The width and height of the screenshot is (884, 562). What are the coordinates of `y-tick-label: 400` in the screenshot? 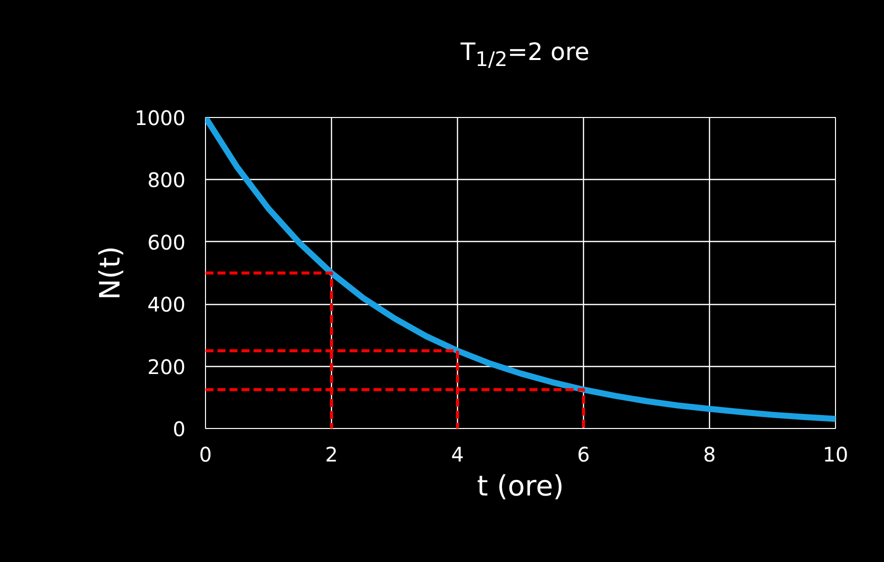 It's located at (166, 304).